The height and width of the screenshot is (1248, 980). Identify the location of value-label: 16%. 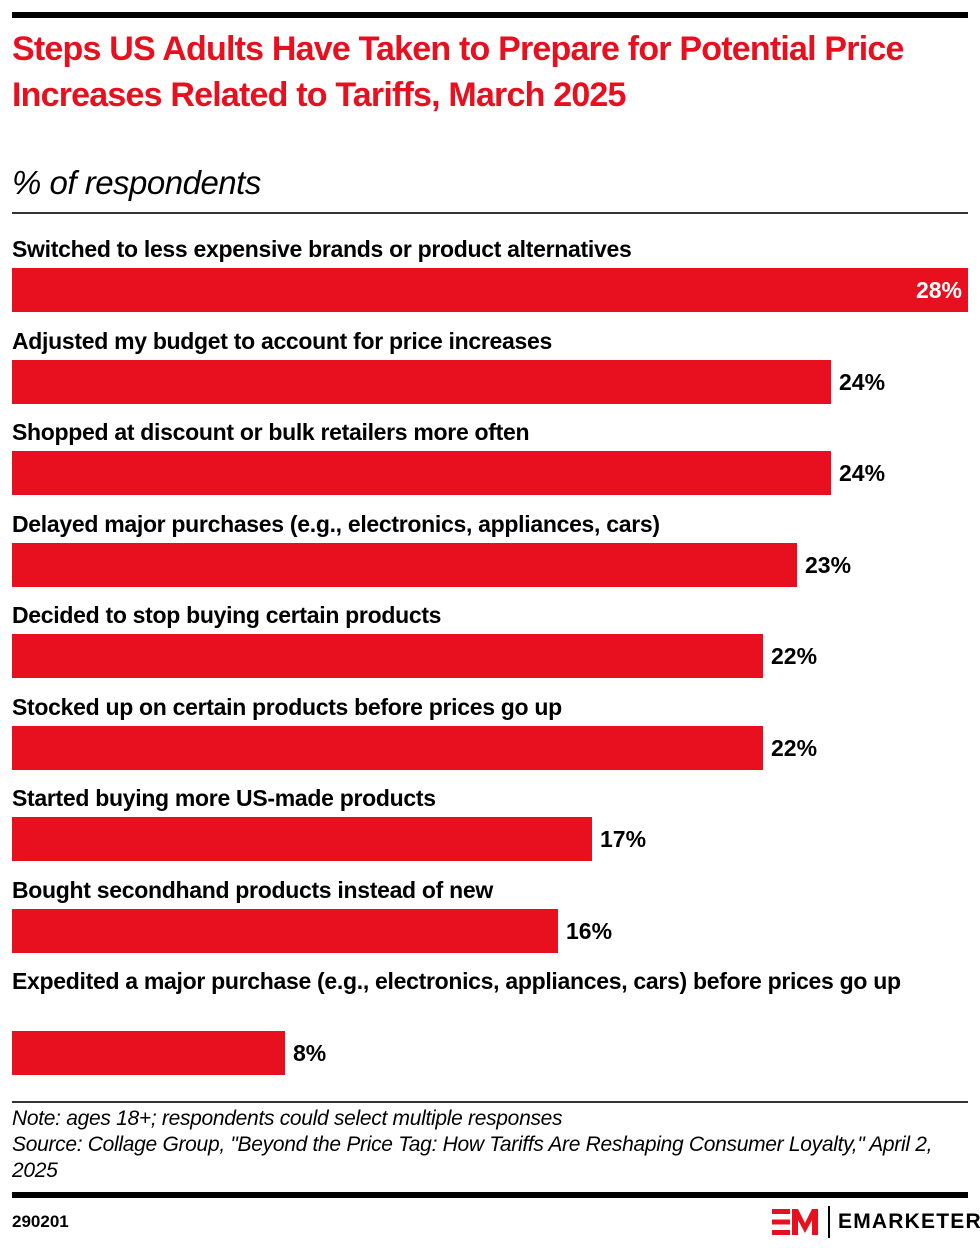
(589, 931).